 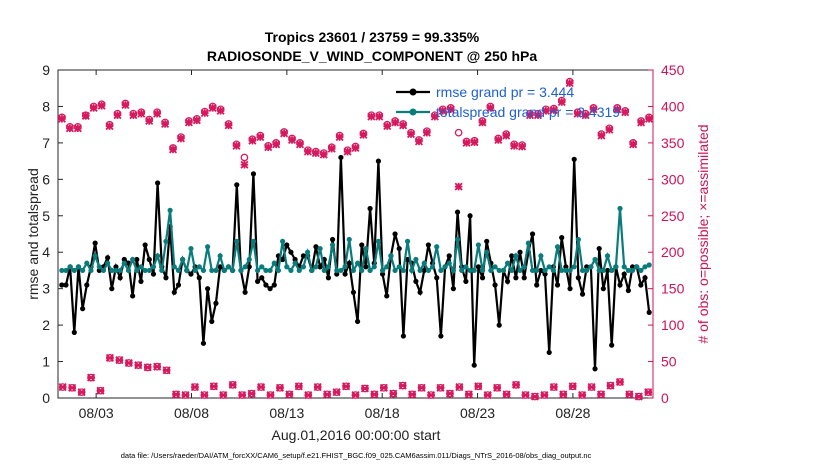 I want to click on y2-axis-label: # of obs: o=possible; ×=assimilated, so click(x=703, y=233).